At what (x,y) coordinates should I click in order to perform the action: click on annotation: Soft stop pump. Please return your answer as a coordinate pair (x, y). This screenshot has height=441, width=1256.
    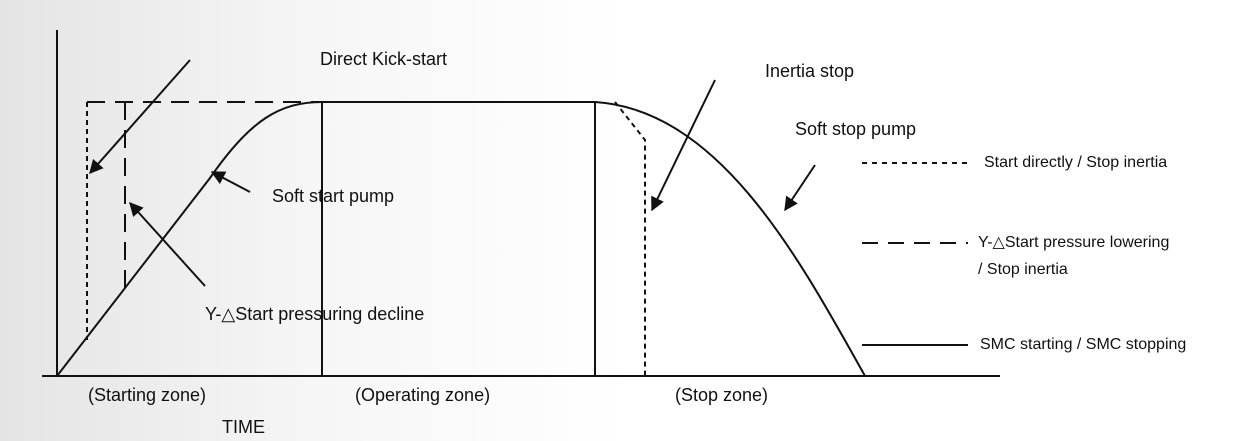
    Looking at the image, I should click on (855, 129).